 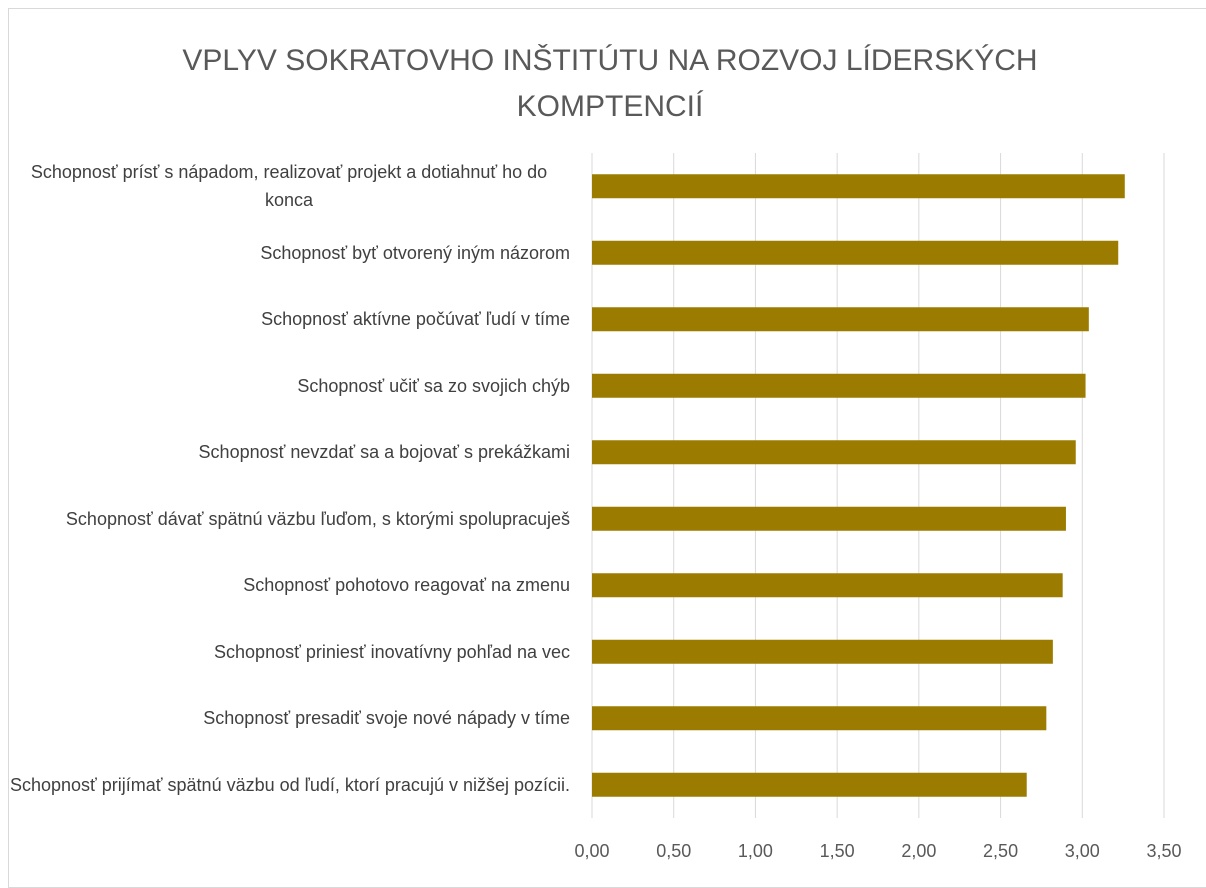 What do you see at coordinates (755, 851) in the screenshot?
I see `x-tick-label: 1,00` at bounding box center [755, 851].